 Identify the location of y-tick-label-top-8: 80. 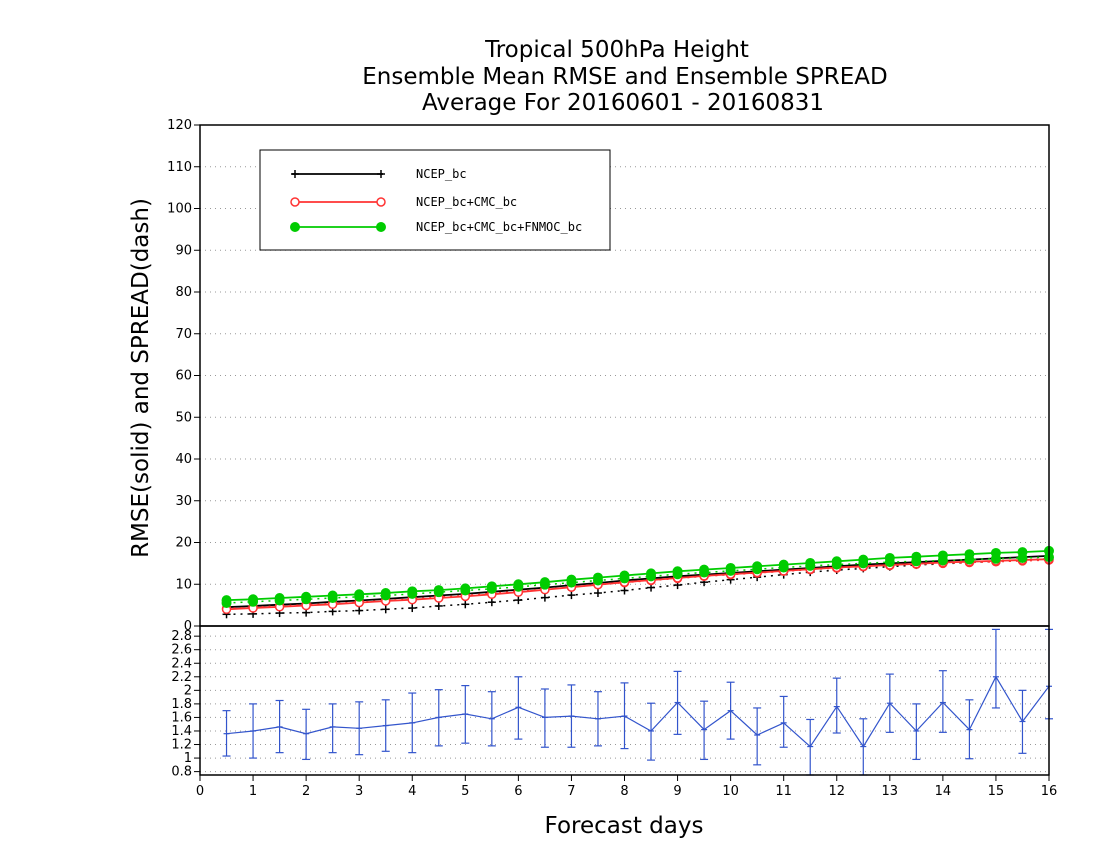
(183, 292).